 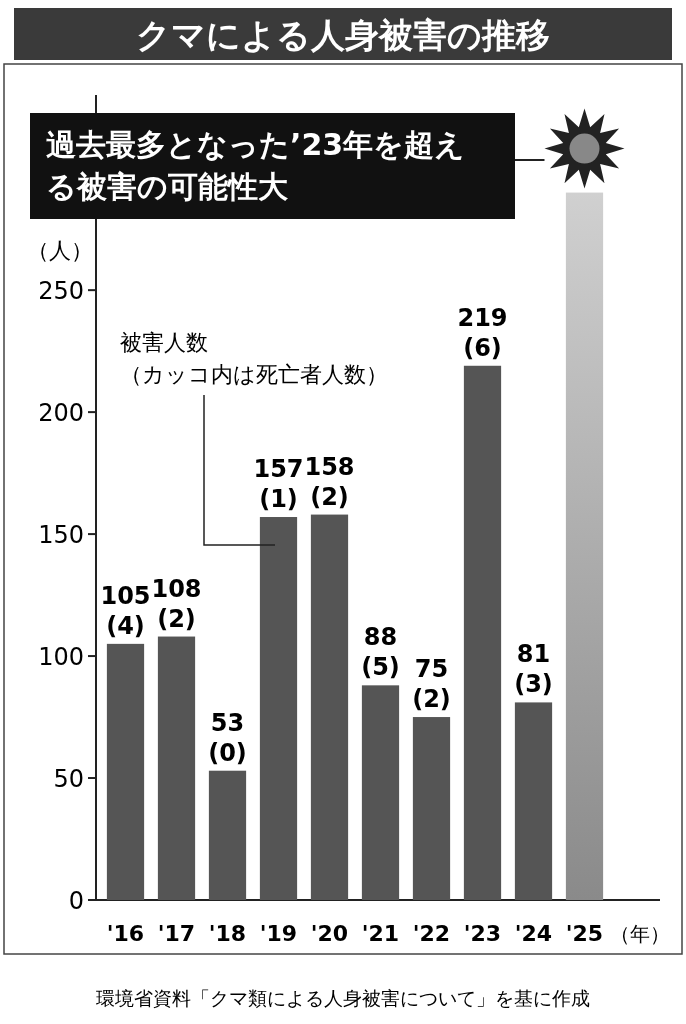 What do you see at coordinates (329, 481) in the screenshot?
I see `data-label: 158 (2)` at bounding box center [329, 481].